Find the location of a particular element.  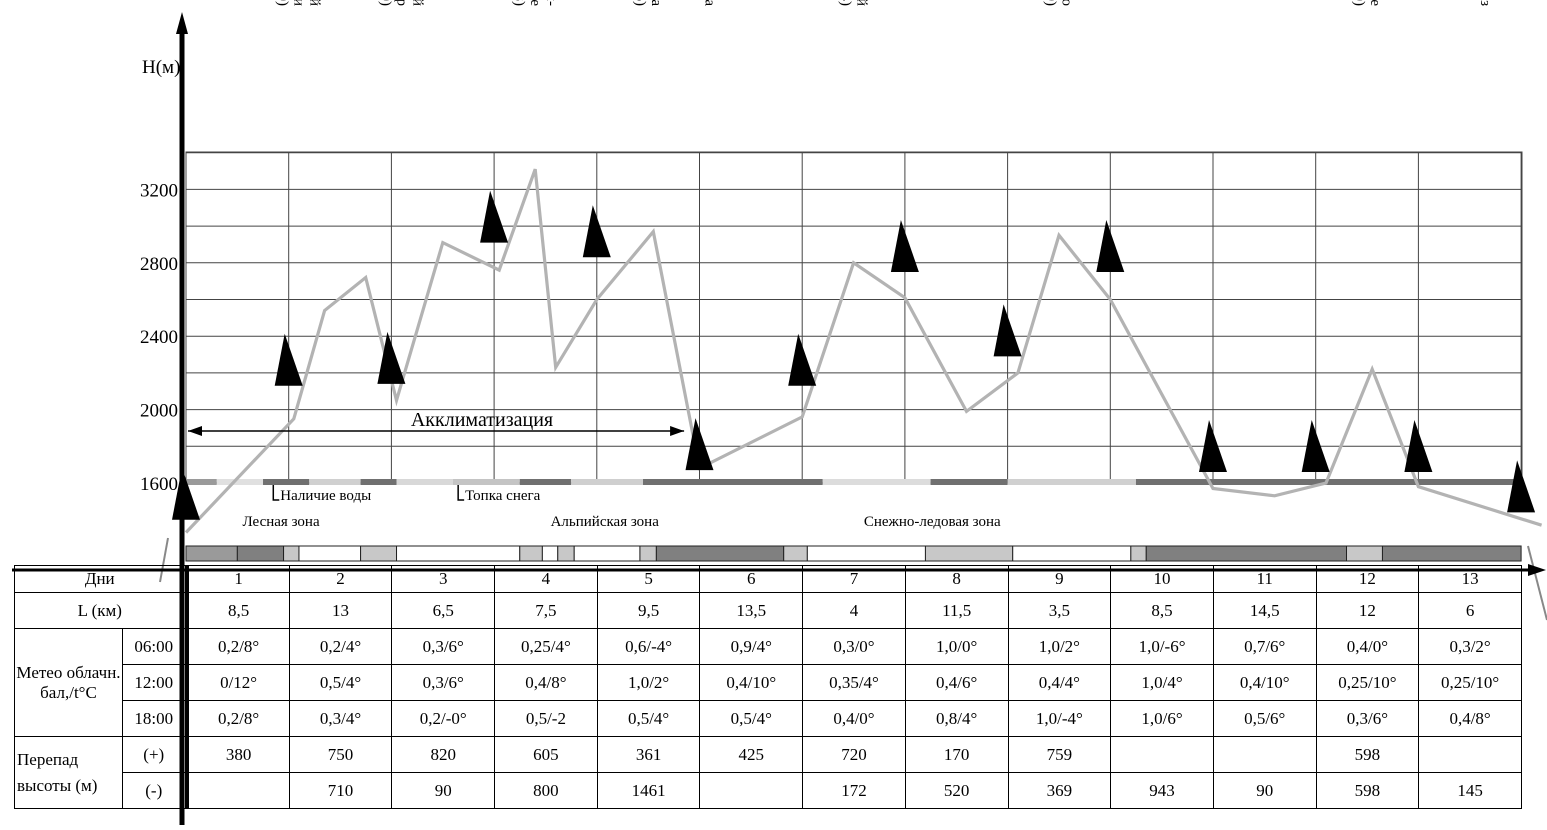

y-tick-label: 2800 is located at coordinates (159, 264).